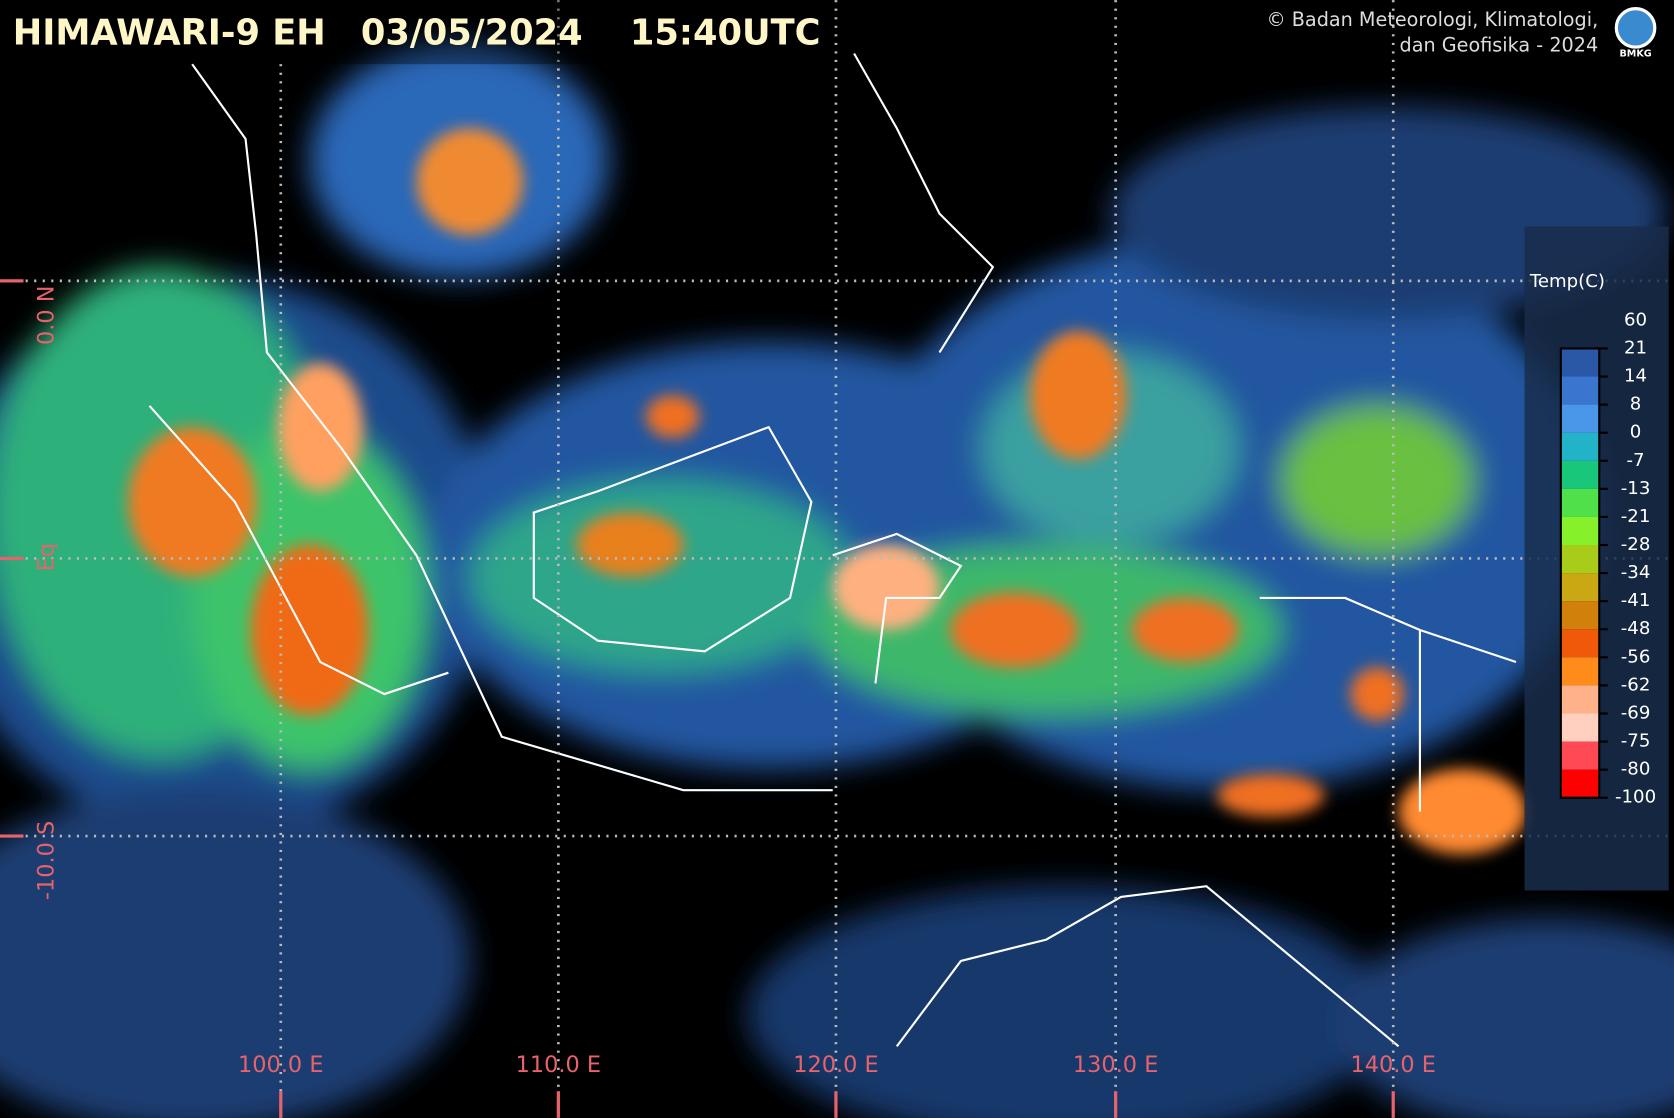 The width and height of the screenshot is (1674, 1118). I want to click on longitude-label: 140.0 E, so click(1393, 1065).